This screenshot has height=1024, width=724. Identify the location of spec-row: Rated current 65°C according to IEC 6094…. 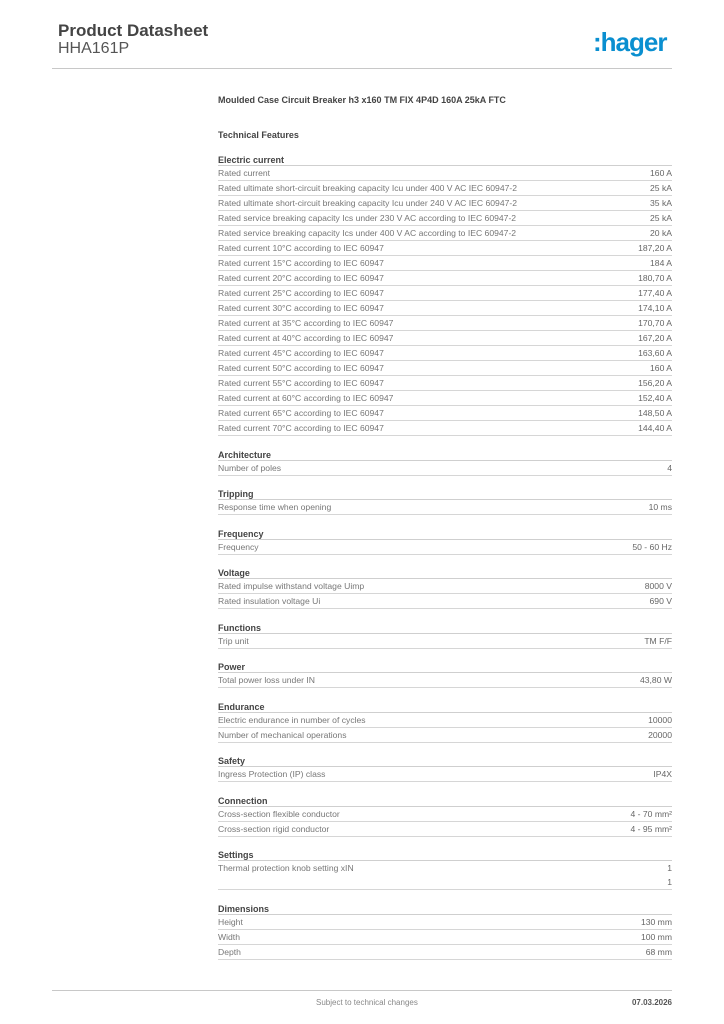
(445, 413).